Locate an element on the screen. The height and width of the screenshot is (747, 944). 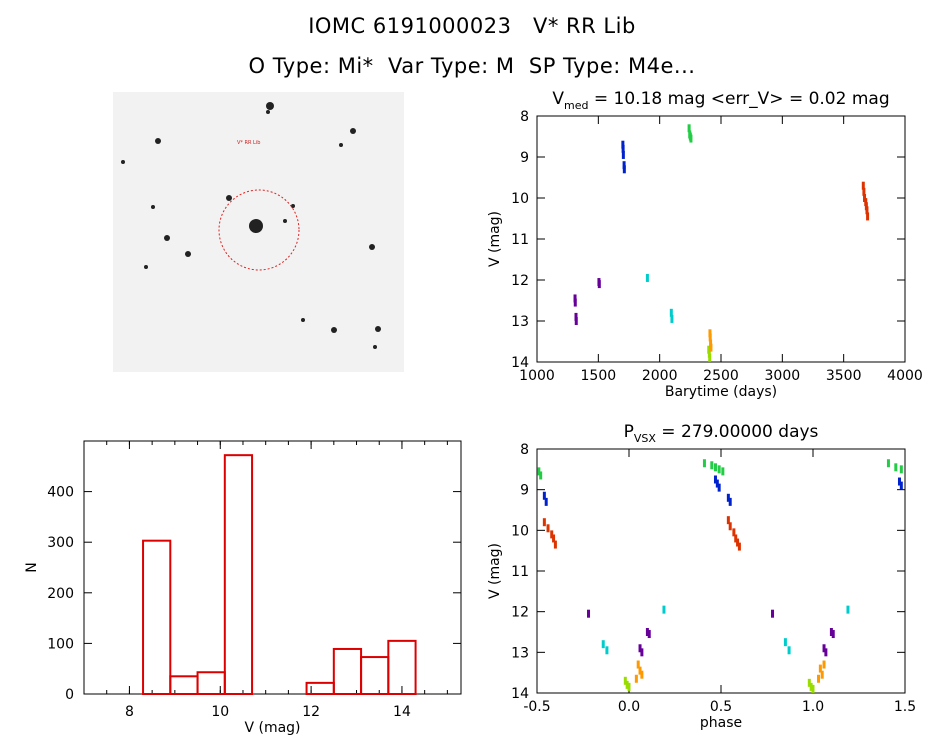
x-tick-label: 1.5 is located at coordinates (905, 707).